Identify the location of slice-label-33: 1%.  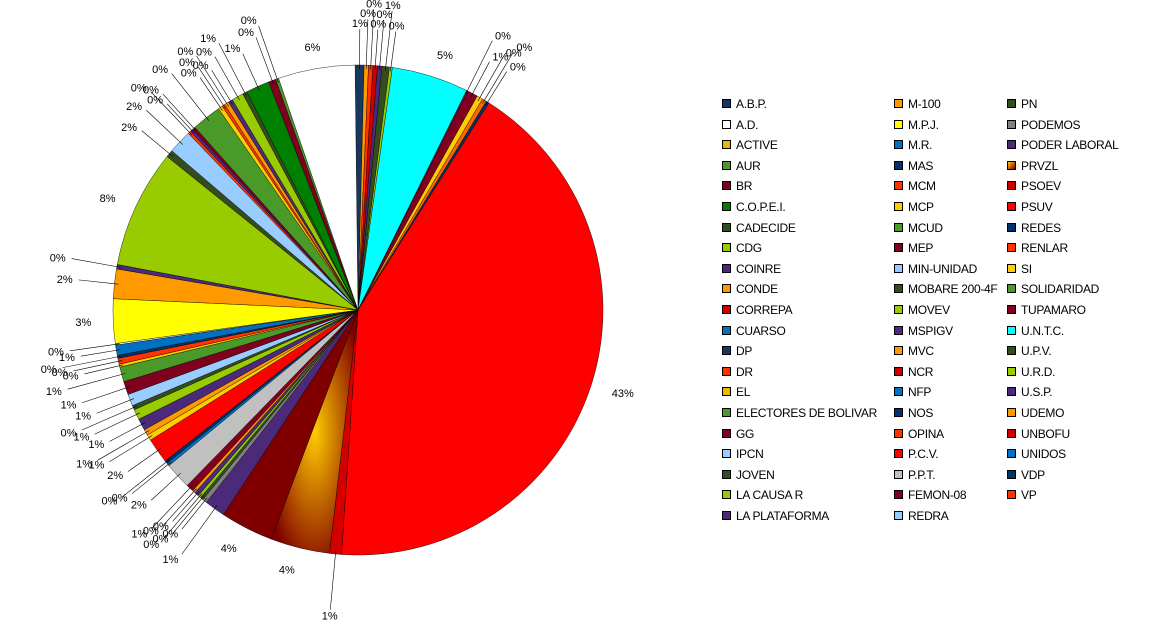
(83, 416).